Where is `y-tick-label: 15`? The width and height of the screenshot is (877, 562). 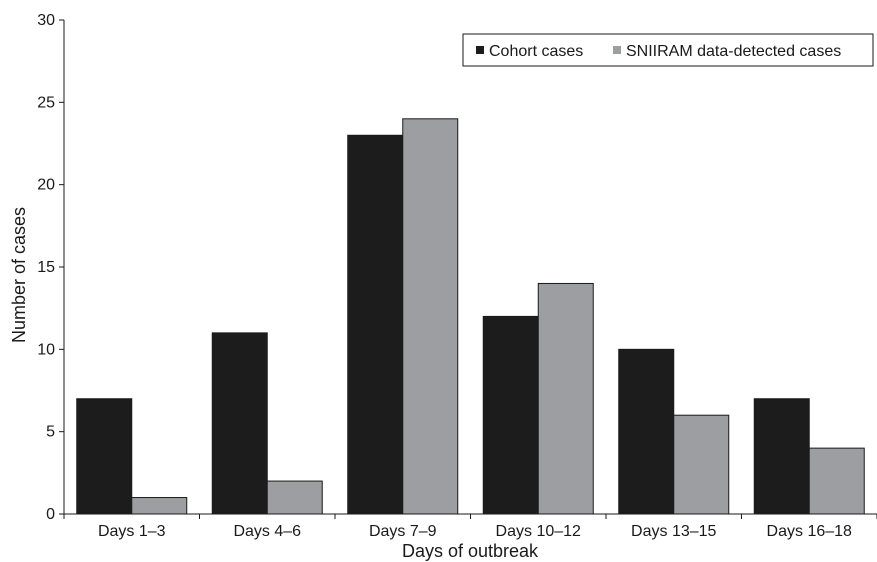 y-tick-label: 15 is located at coordinates (46, 267).